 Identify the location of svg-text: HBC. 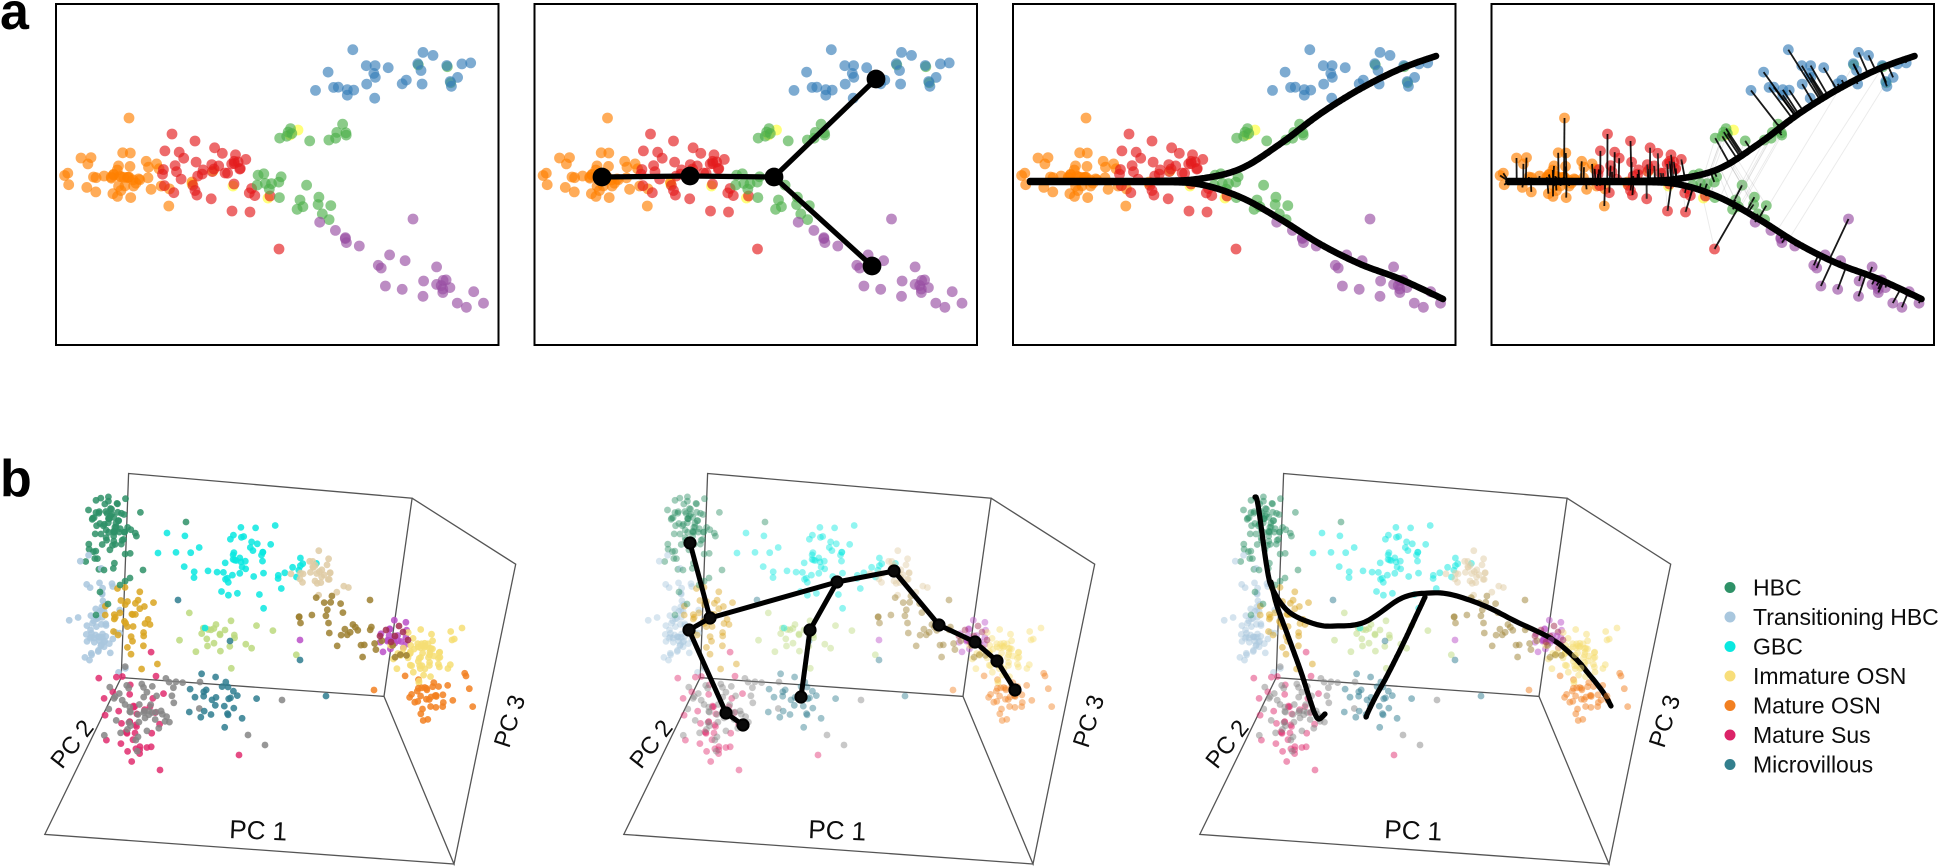
(1777, 588).